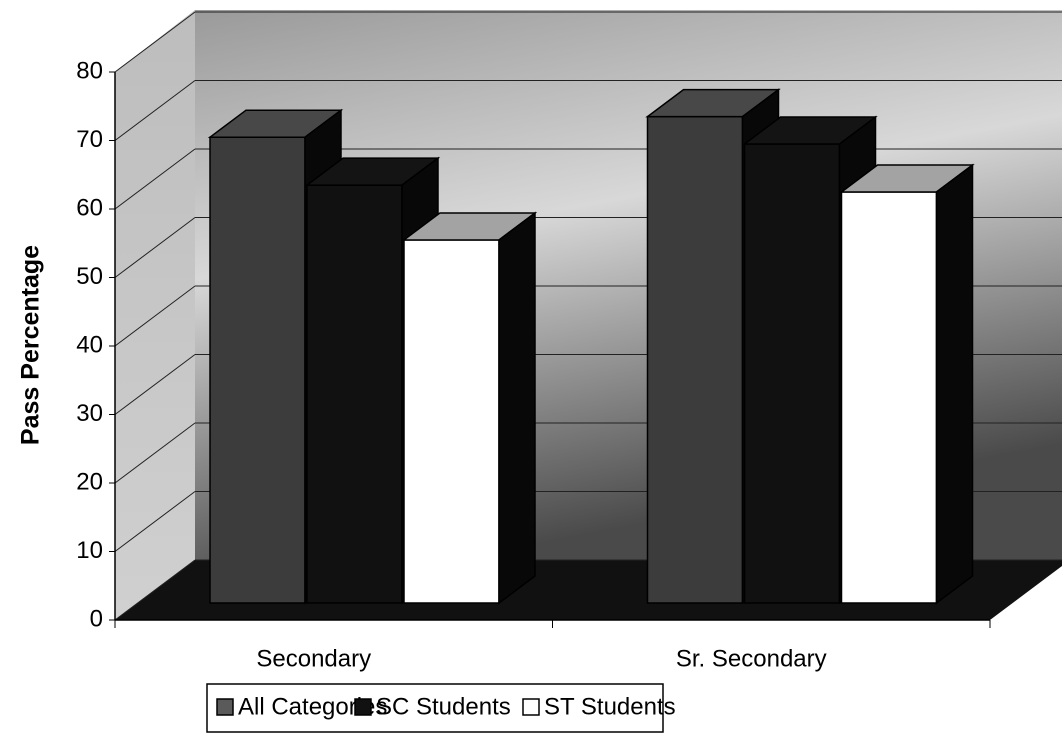 The width and height of the screenshot is (1062, 751). I want to click on y-tick-label: 20, so click(89, 481).